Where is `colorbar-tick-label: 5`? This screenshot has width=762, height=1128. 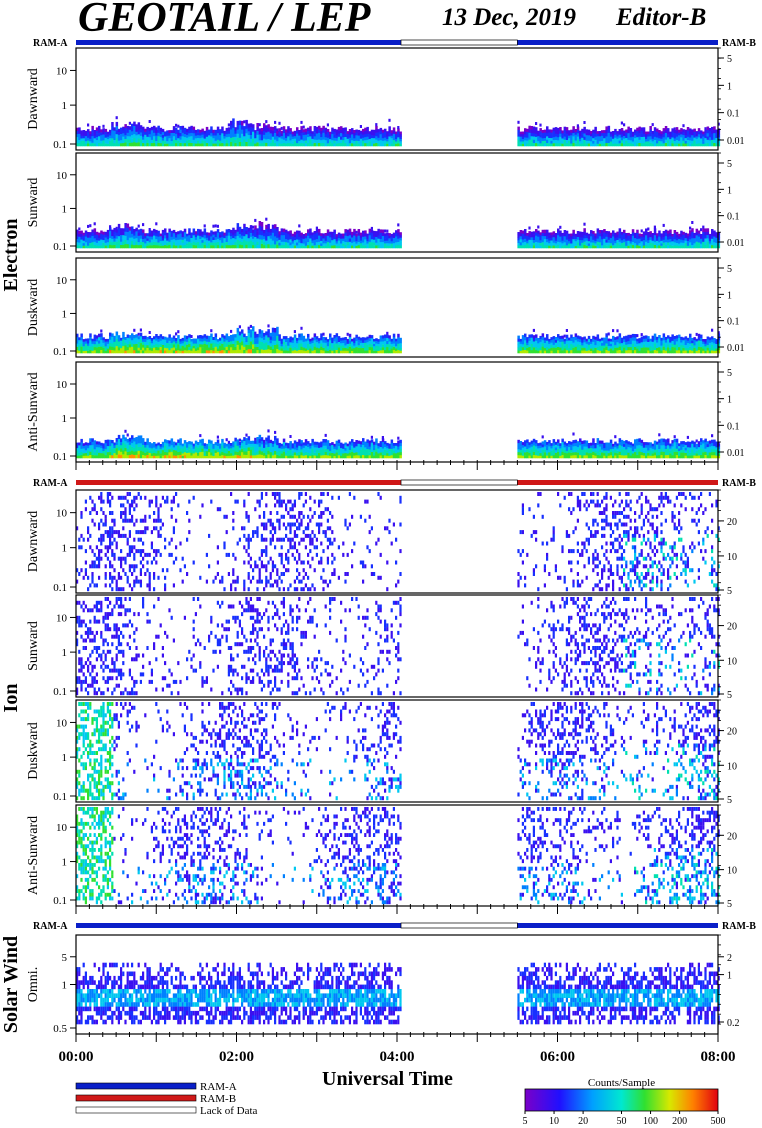
colorbar-tick-label: 5 is located at coordinates (525, 1121).